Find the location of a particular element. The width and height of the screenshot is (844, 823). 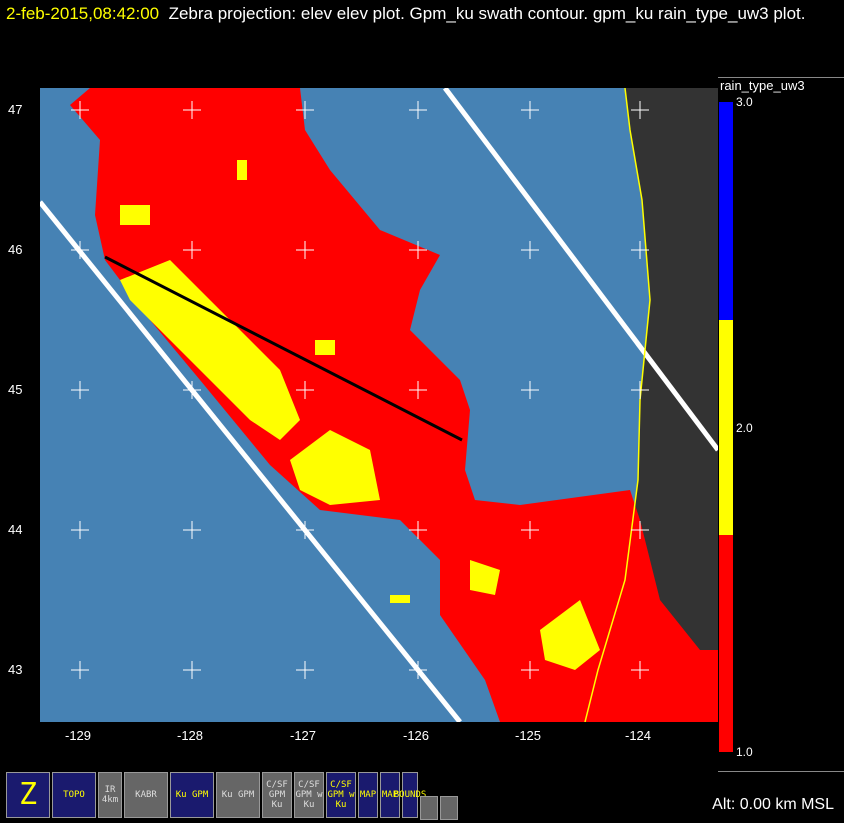

grid-icon is located at coordinates (449, 808).